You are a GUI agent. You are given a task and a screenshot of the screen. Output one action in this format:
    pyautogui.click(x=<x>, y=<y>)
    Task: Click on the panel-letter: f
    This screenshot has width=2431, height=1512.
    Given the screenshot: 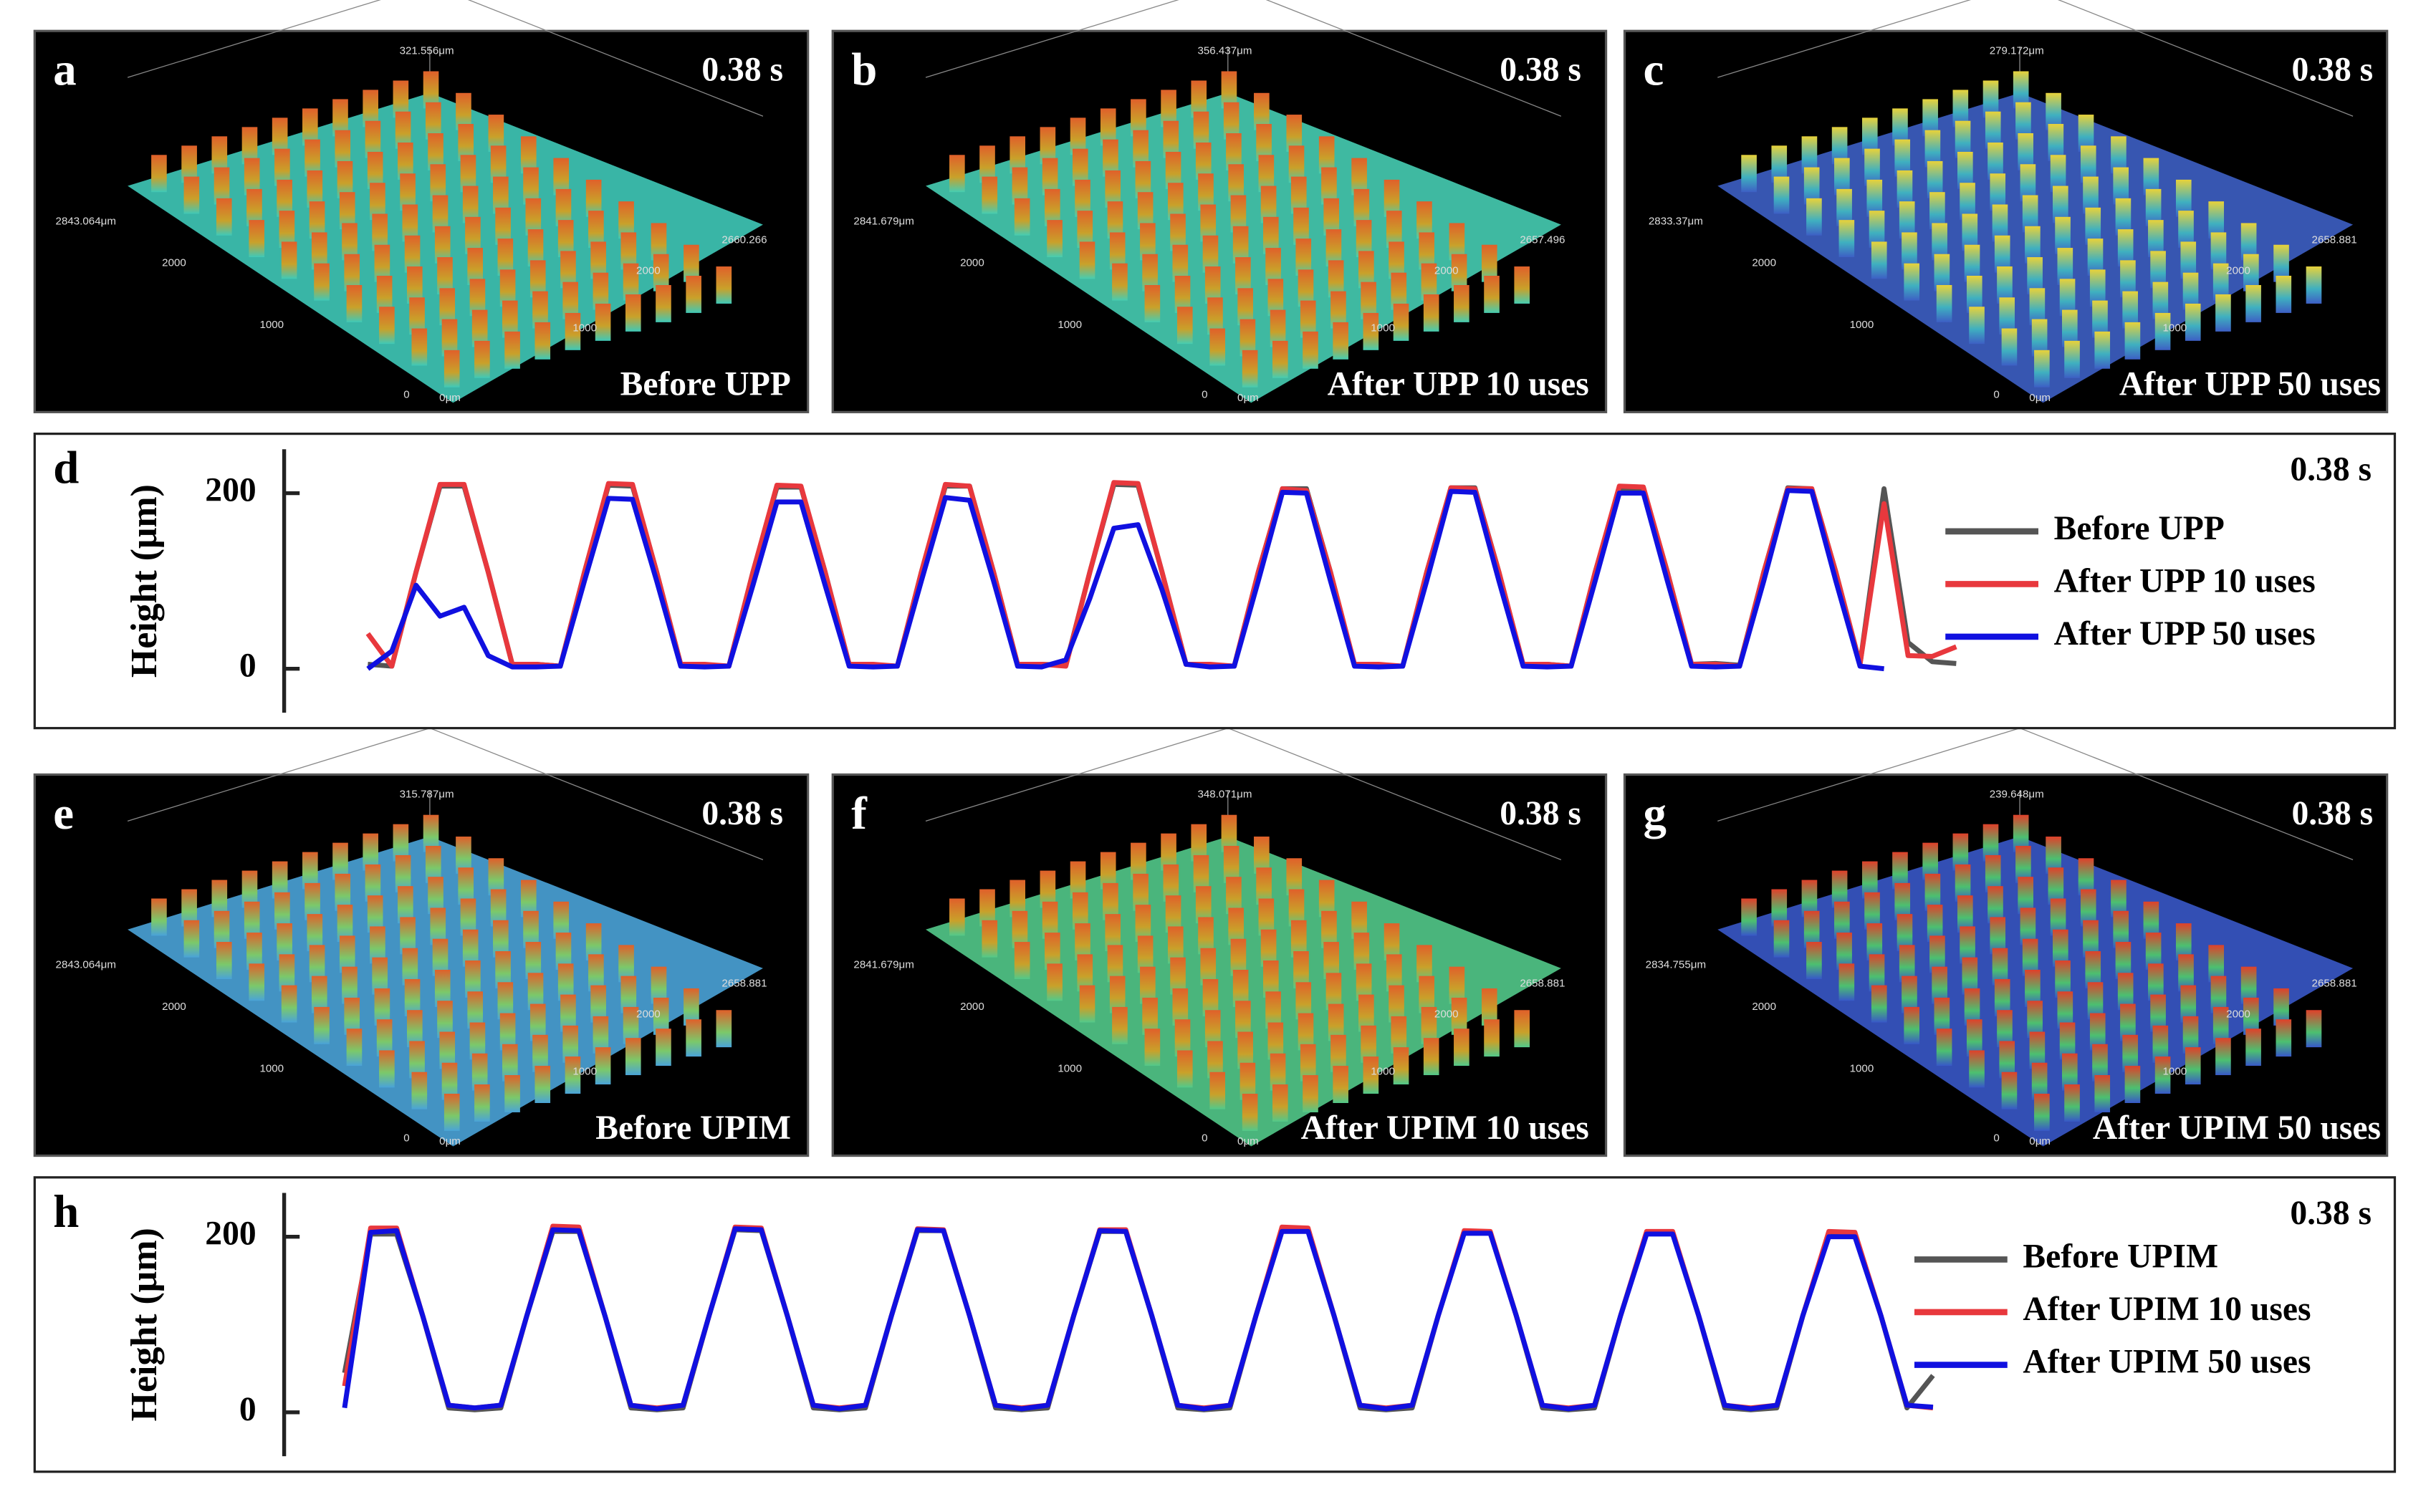 What is the action you would take?
    pyautogui.click(x=860, y=813)
    